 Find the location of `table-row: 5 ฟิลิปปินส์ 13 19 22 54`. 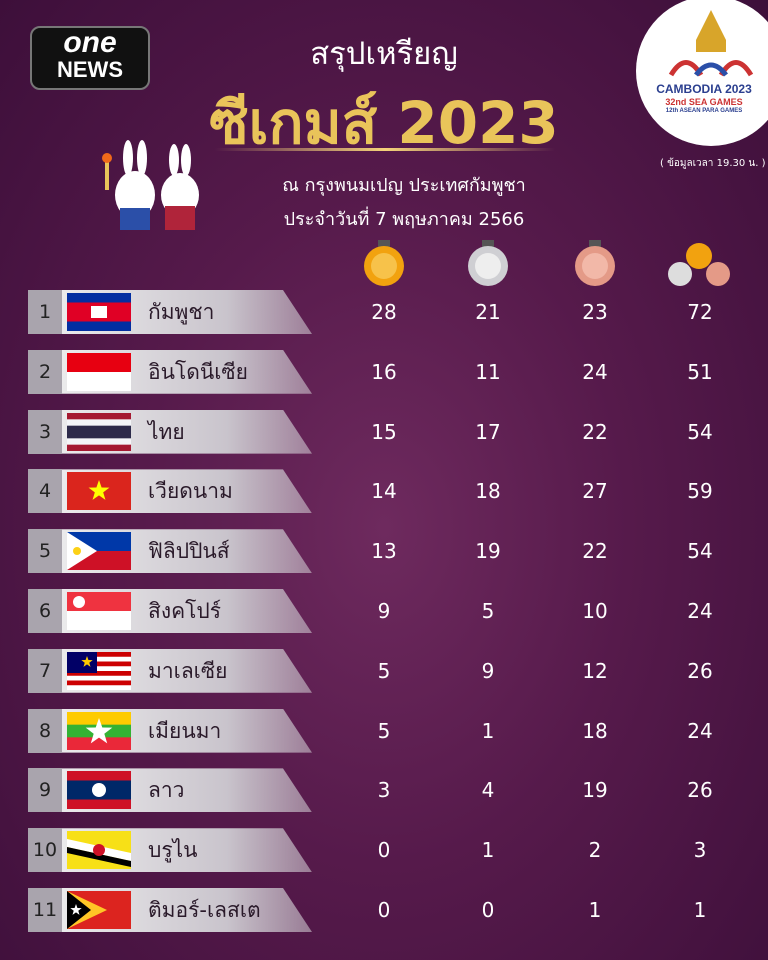

table-row: 5 ฟิลิปปินส์ 13 19 22 54 is located at coordinates (388, 551).